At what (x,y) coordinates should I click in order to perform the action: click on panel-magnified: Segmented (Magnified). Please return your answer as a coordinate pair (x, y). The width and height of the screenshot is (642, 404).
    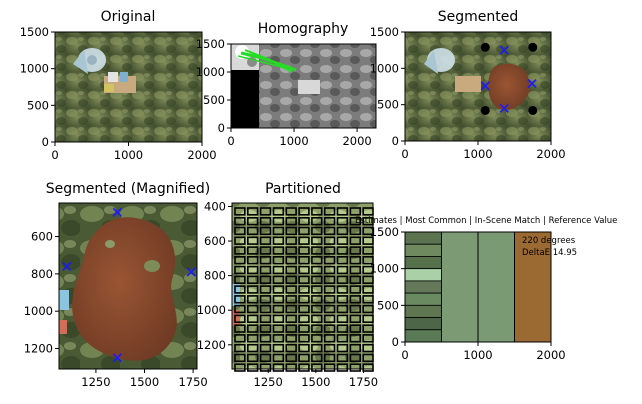
    Looking at the image, I should click on (128, 275).